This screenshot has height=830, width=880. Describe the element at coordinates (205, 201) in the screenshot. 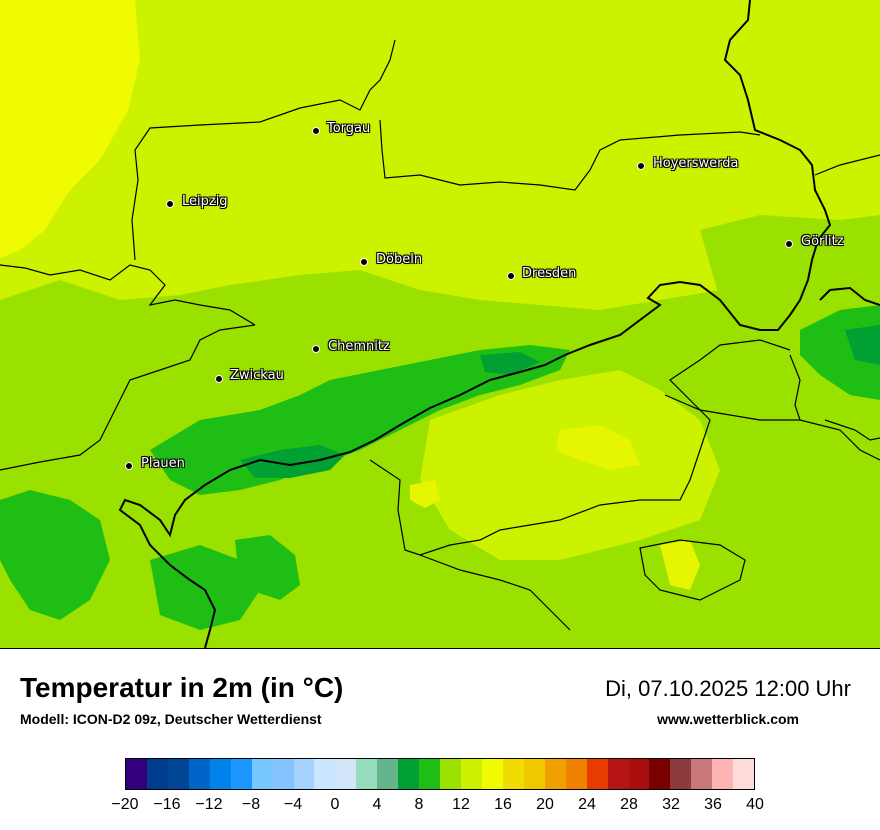

I see `city-label-leipzig: Leipzig` at that location.